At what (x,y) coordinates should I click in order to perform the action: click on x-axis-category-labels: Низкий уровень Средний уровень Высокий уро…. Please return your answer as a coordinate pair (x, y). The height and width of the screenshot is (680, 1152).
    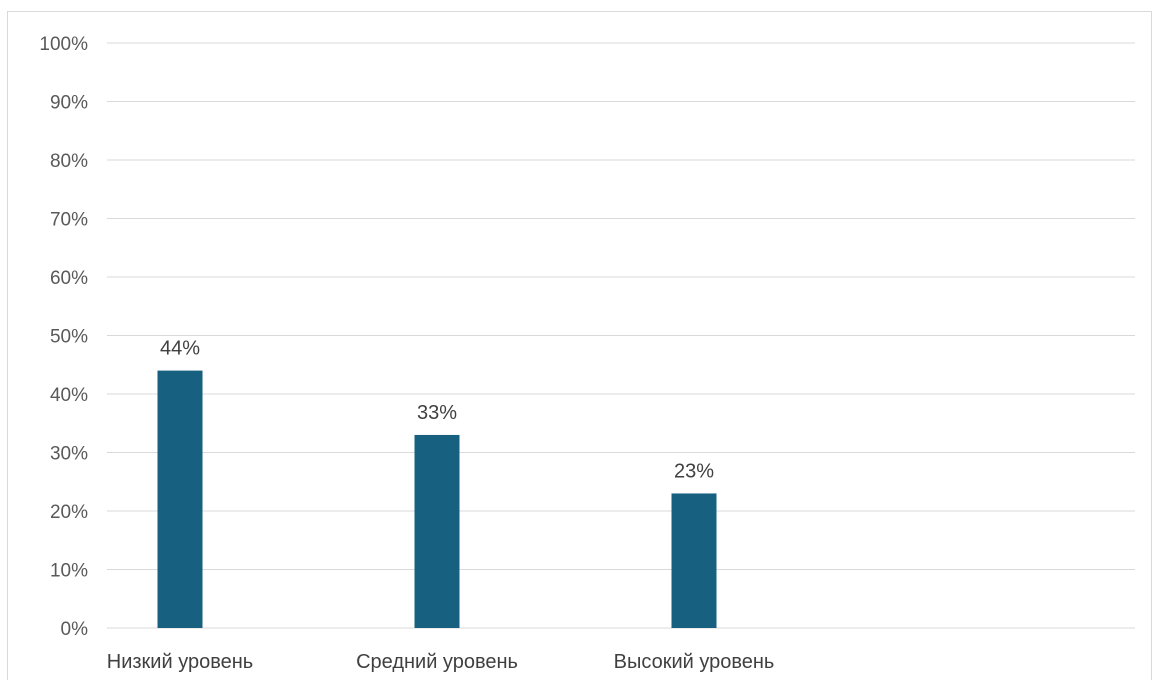
    Looking at the image, I should click on (441, 662).